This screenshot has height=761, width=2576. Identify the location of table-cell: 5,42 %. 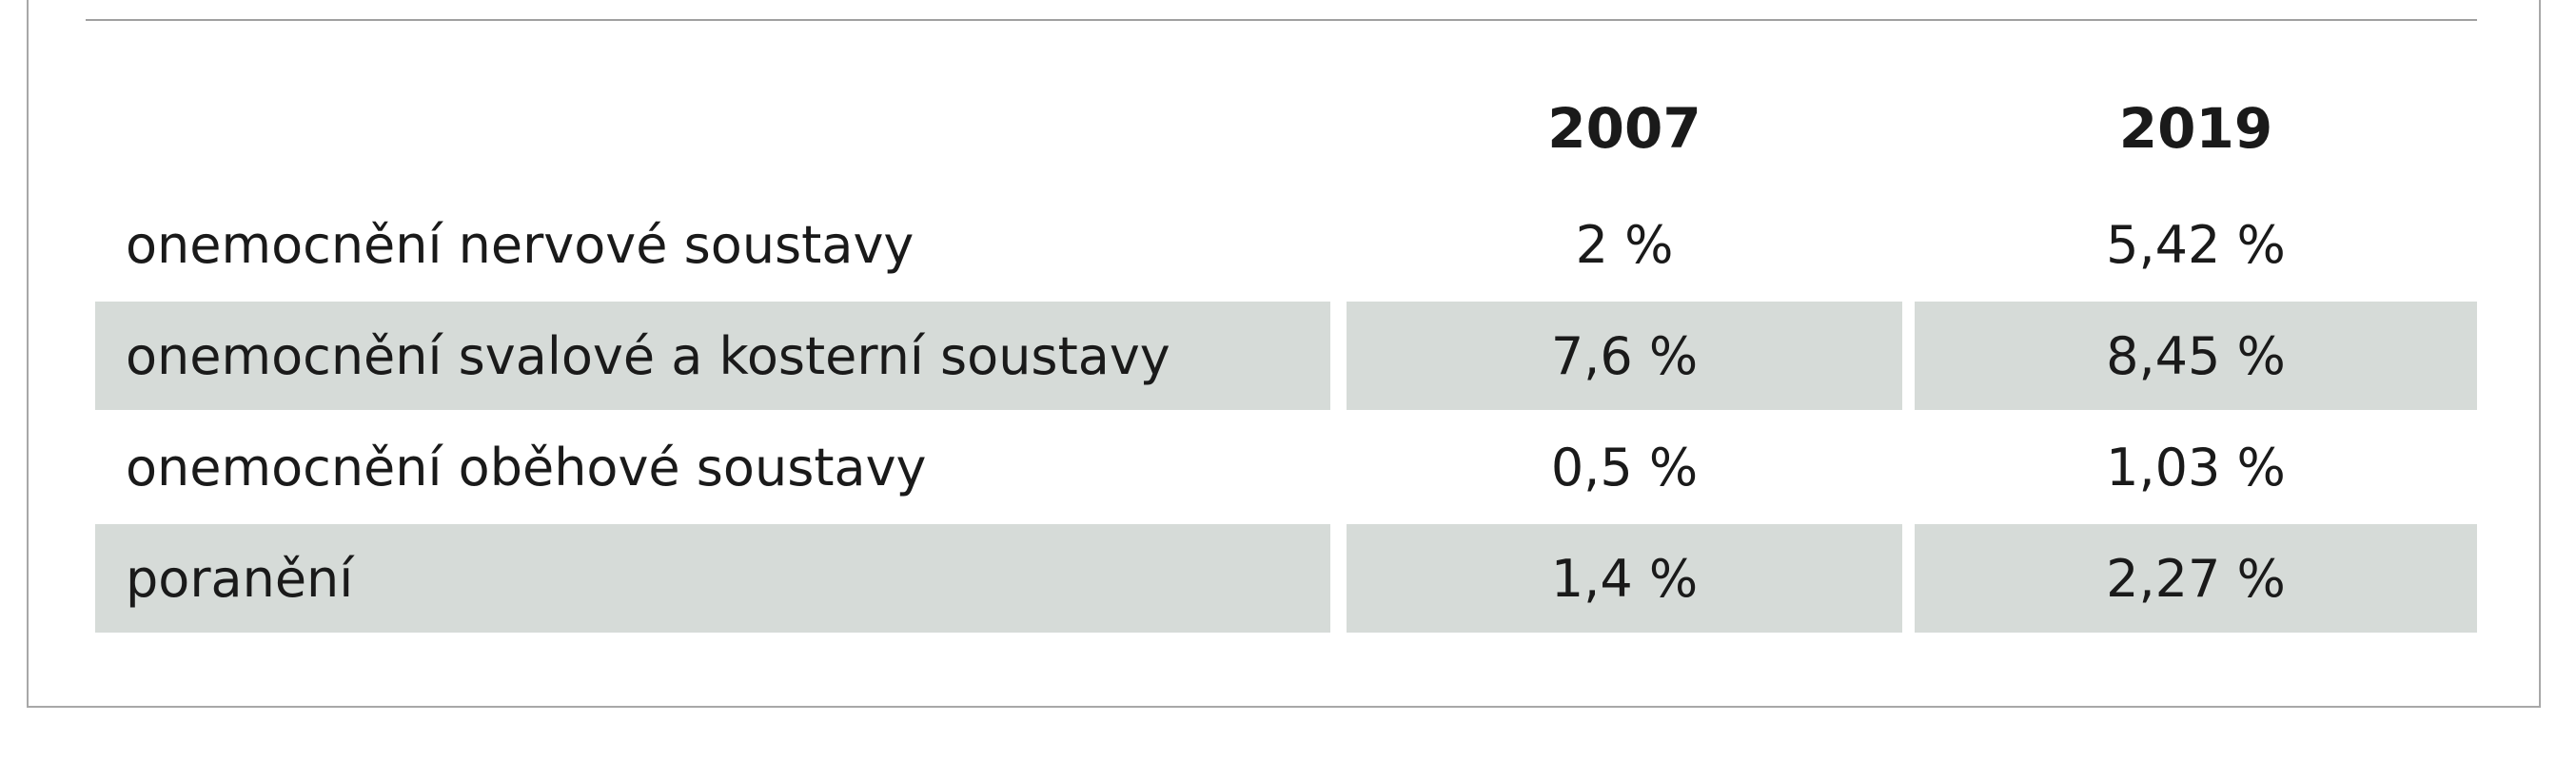
(2196, 245).